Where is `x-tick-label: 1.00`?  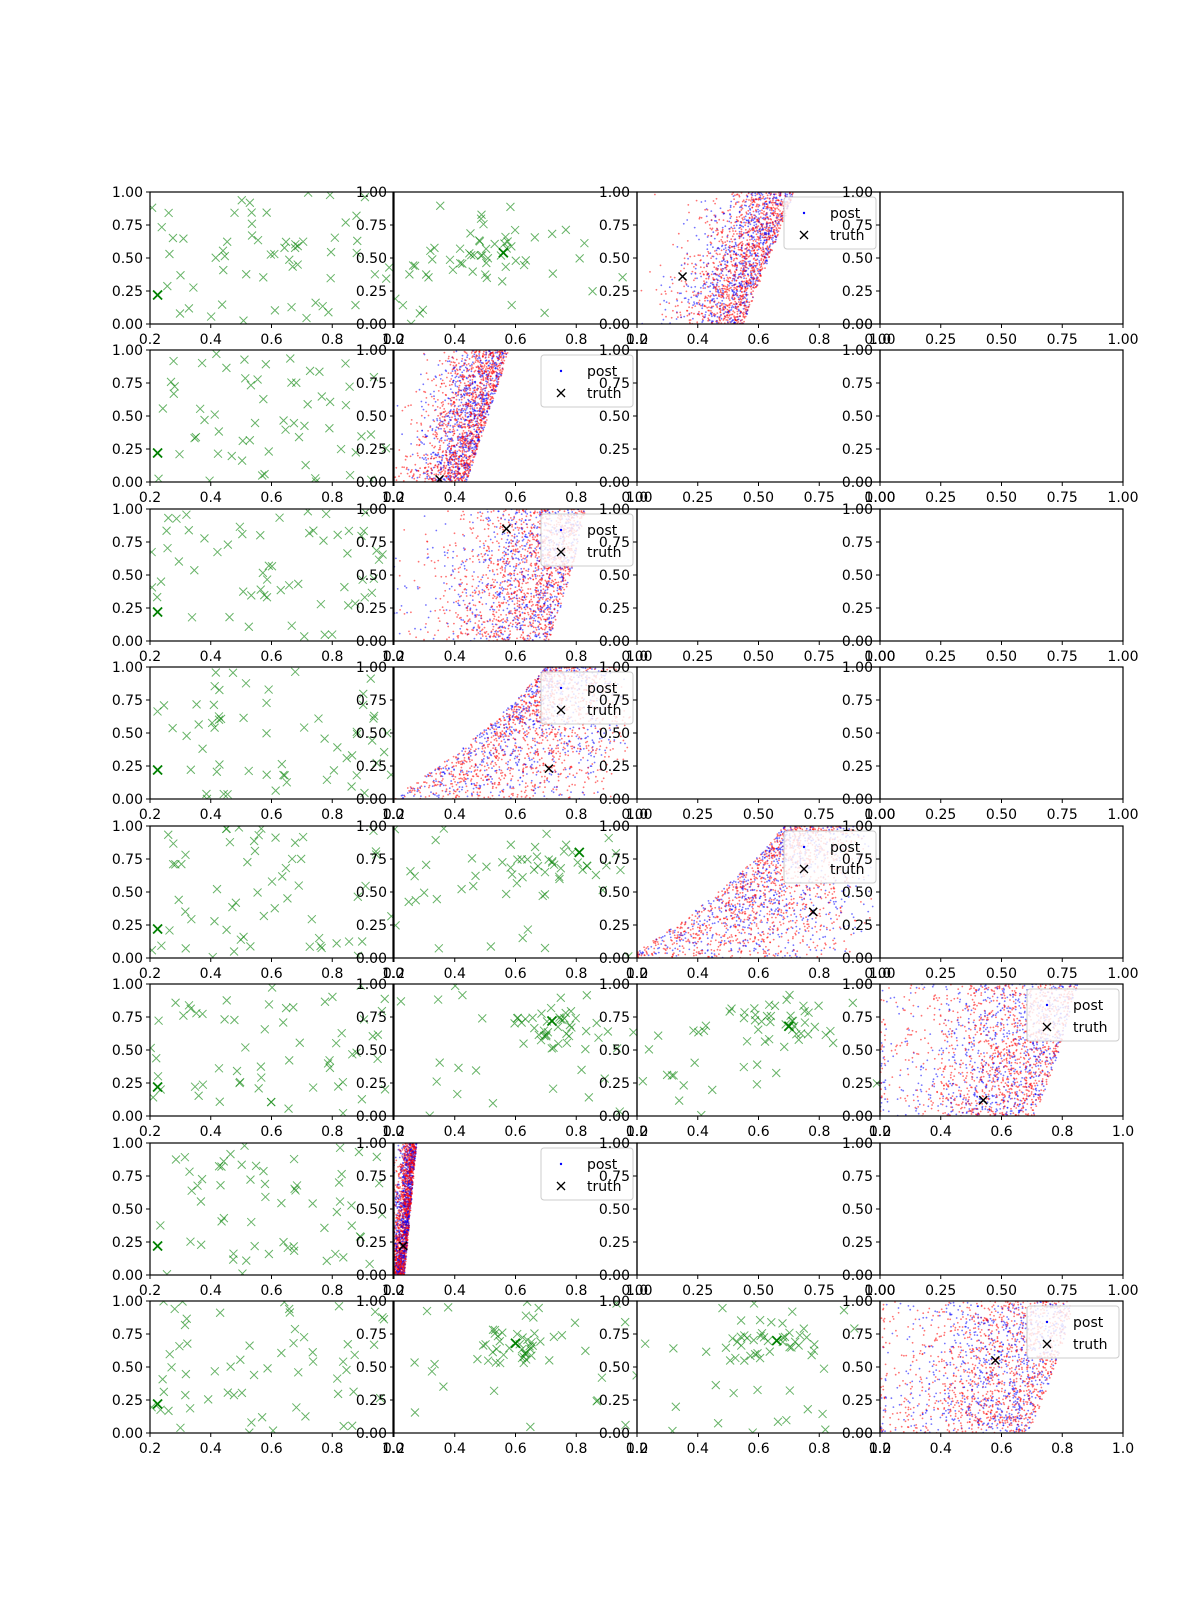 x-tick-label: 1.00 is located at coordinates (879, 498).